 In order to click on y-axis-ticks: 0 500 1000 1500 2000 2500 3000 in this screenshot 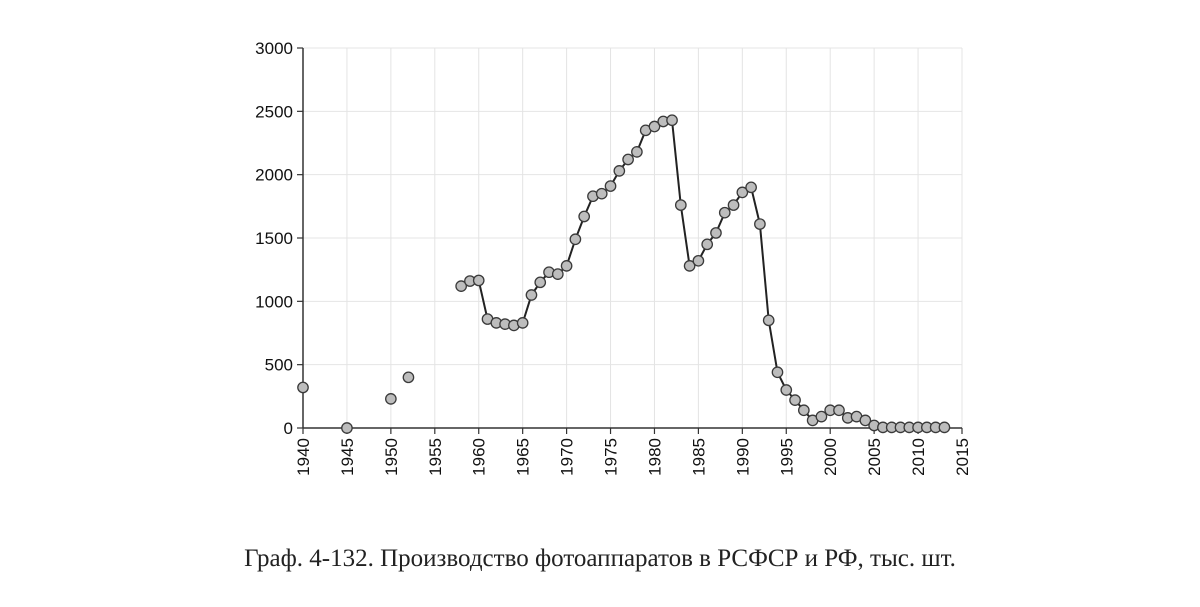, I will do `click(279, 238)`.